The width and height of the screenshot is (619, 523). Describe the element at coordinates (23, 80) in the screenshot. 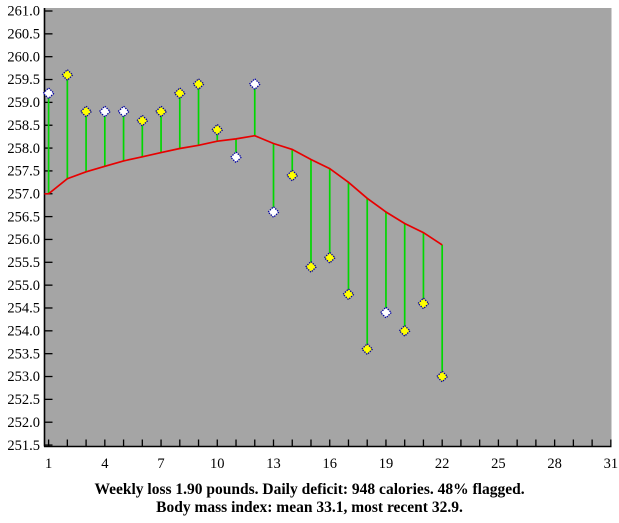

I see `y-tick-label: 259.5` at that location.